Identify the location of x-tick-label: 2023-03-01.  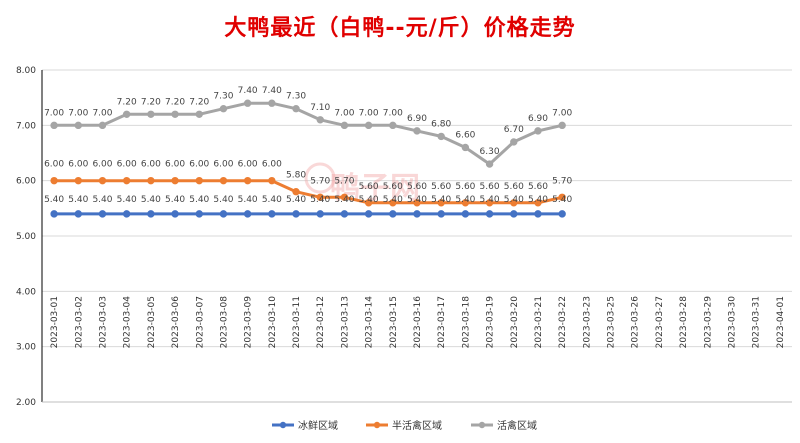
(55, 322).